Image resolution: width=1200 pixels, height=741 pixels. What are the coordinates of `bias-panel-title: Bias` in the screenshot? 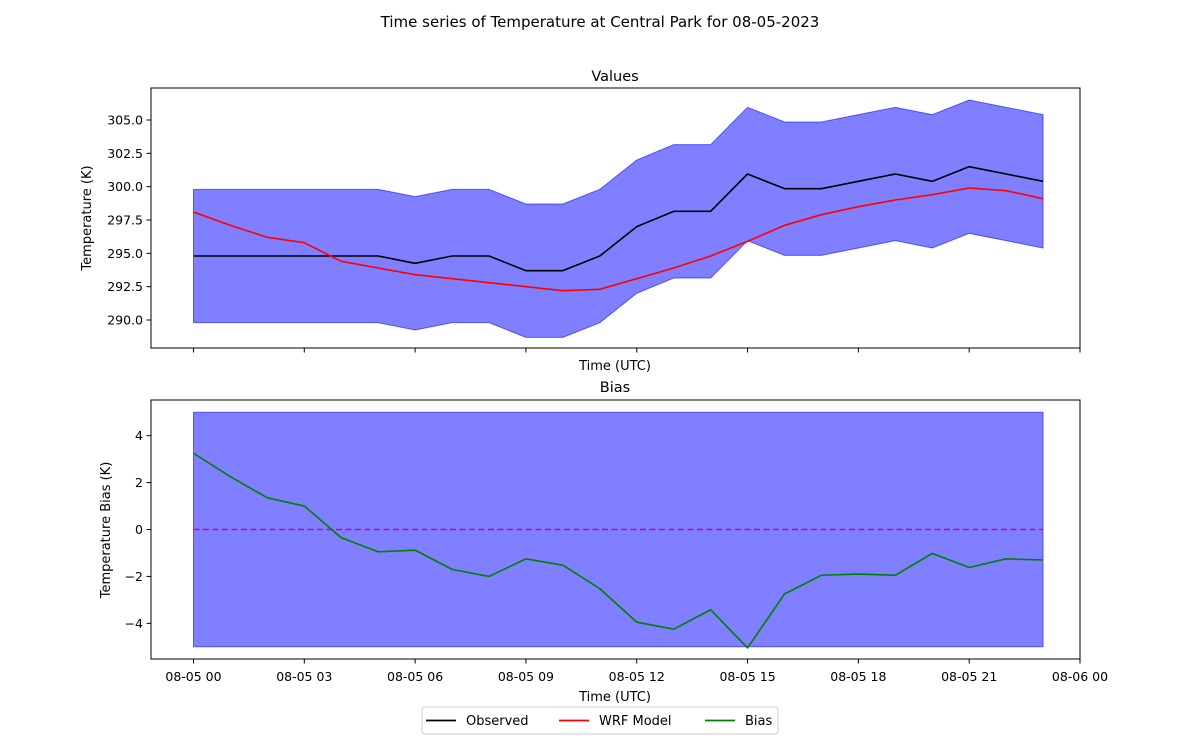 It's located at (615, 388).